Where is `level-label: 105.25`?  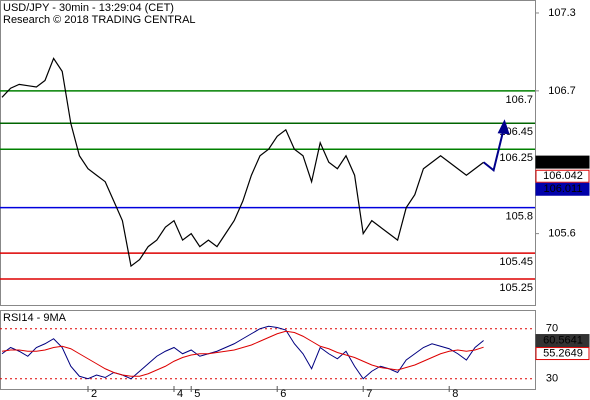
level-label: 105.25 is located at coordinates (516, 288).